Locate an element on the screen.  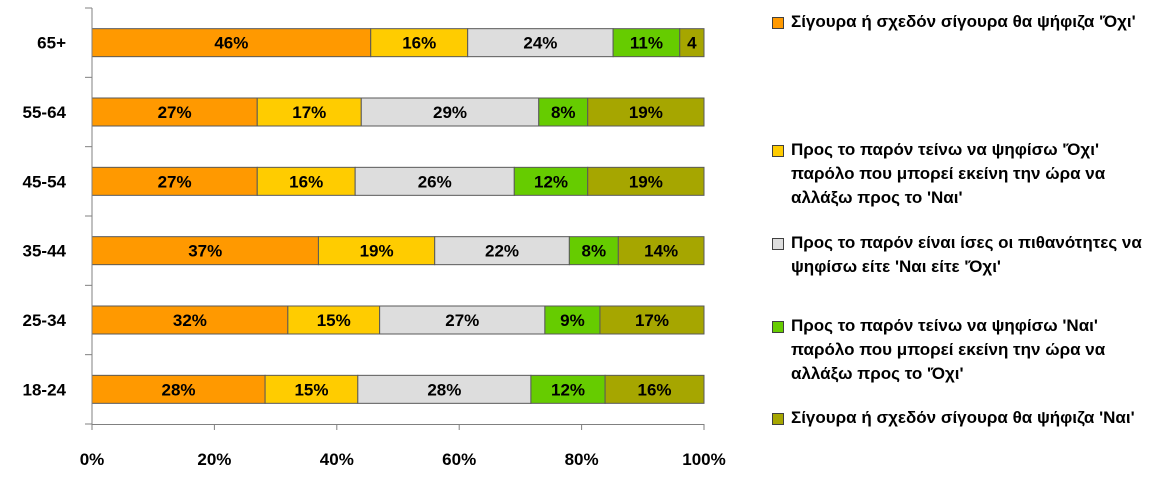
x-tick-label: 20% is located at coordinates (214, 459).